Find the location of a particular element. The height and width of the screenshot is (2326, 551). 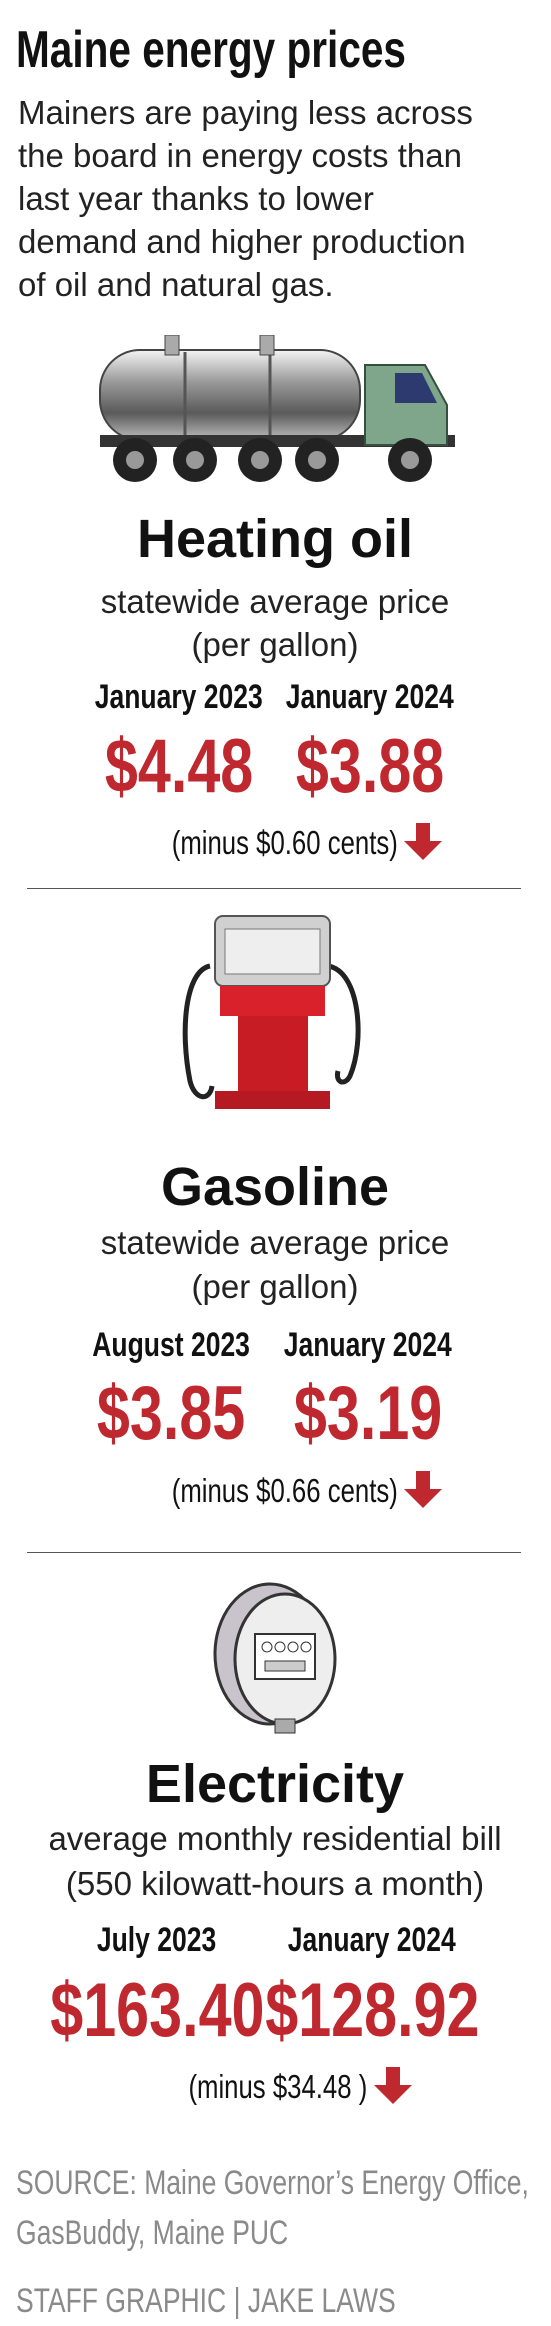

source-line-text: GasBuddy, Maine PUC is located at coordinates (152, 2233).